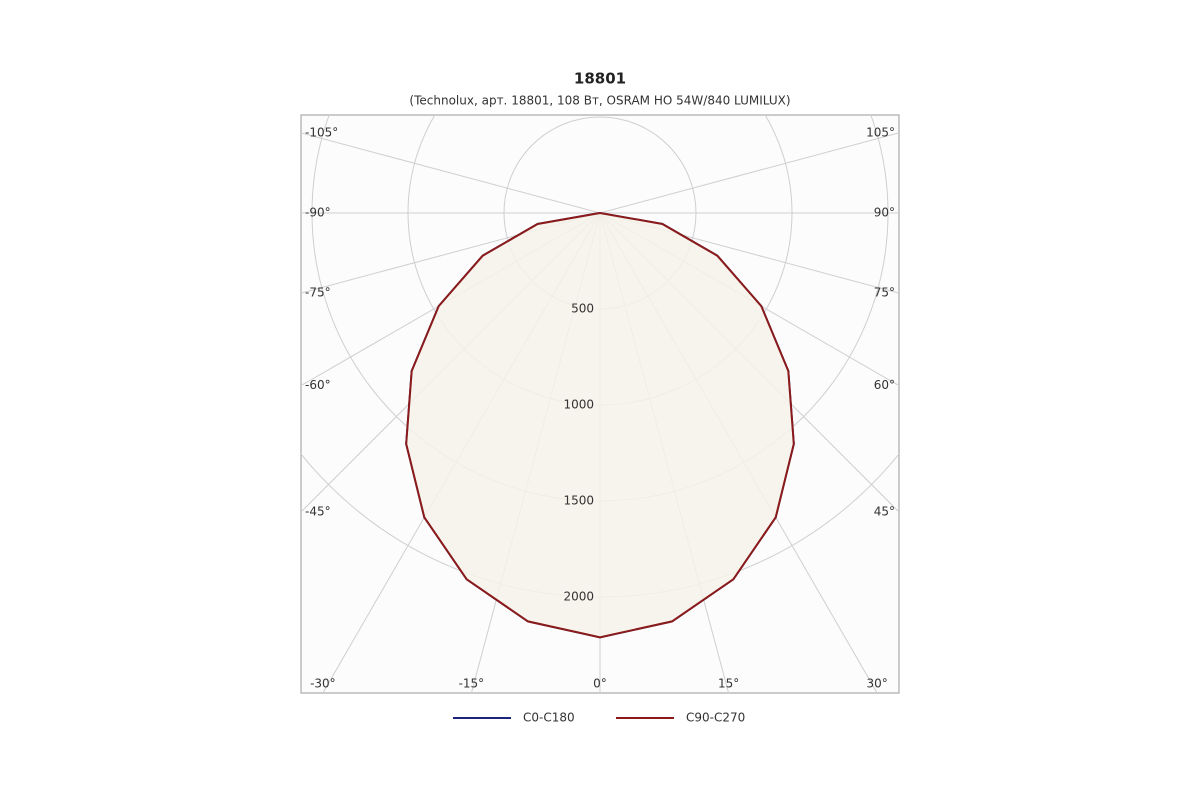  Describe the element at coordinates (318, 293) in the screenshot. I see `angle-tick-label: -75°` at that location.